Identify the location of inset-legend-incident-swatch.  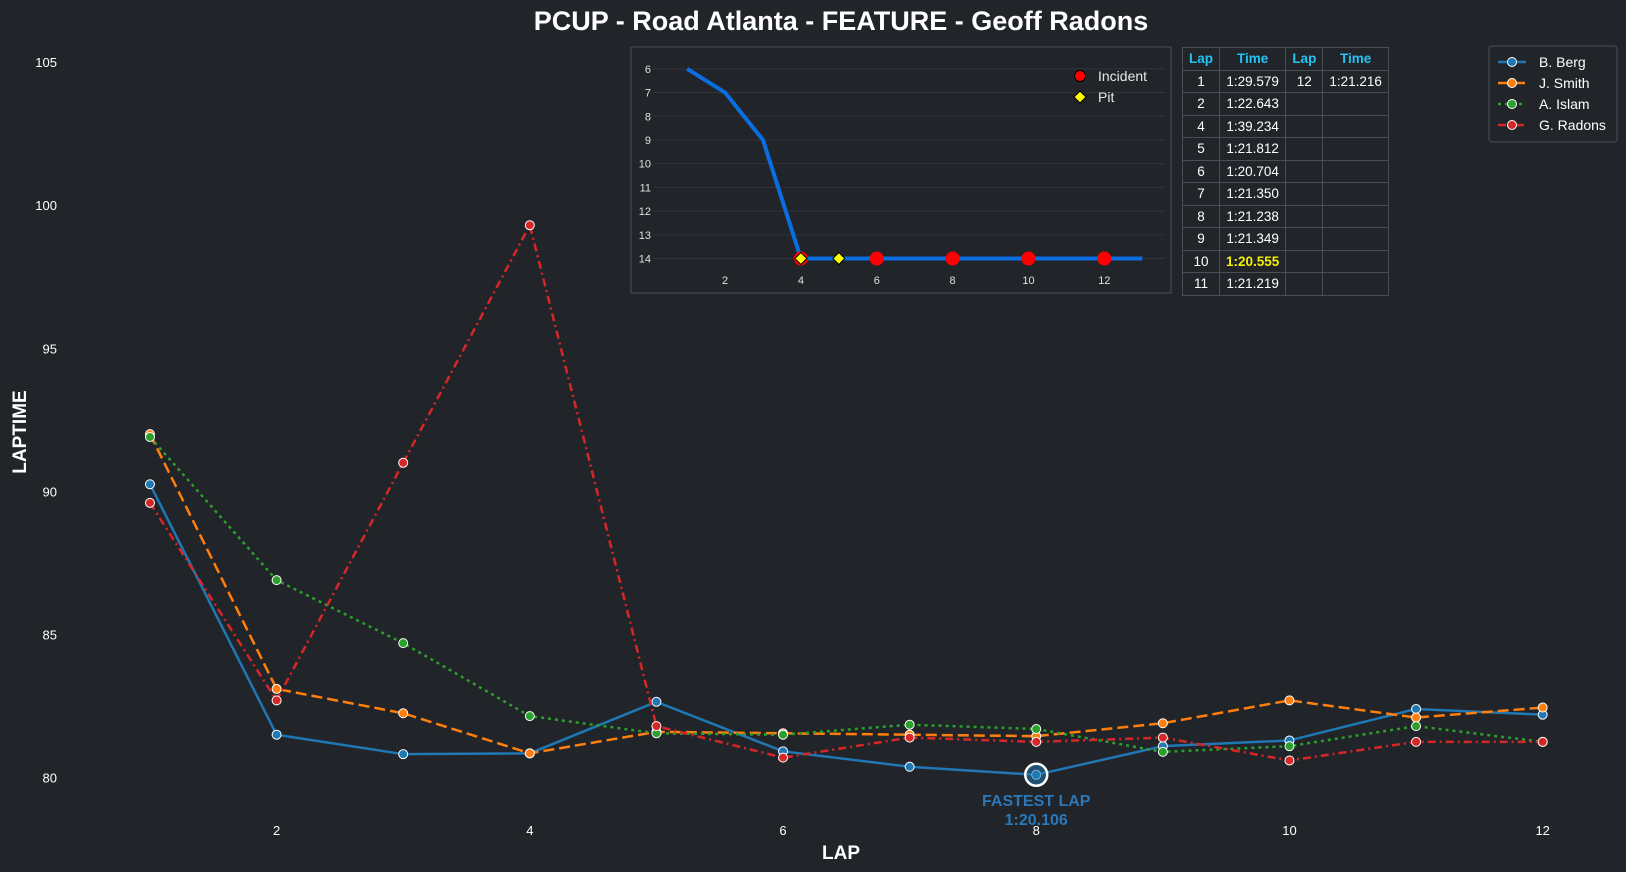
(1080, 76).